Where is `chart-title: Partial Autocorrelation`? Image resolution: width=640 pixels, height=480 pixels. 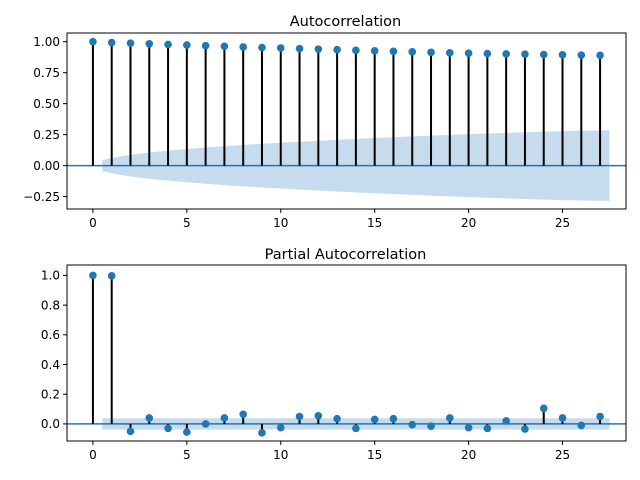 chart-title: Partial Autocorrelation is located at coordinates (346, 255).